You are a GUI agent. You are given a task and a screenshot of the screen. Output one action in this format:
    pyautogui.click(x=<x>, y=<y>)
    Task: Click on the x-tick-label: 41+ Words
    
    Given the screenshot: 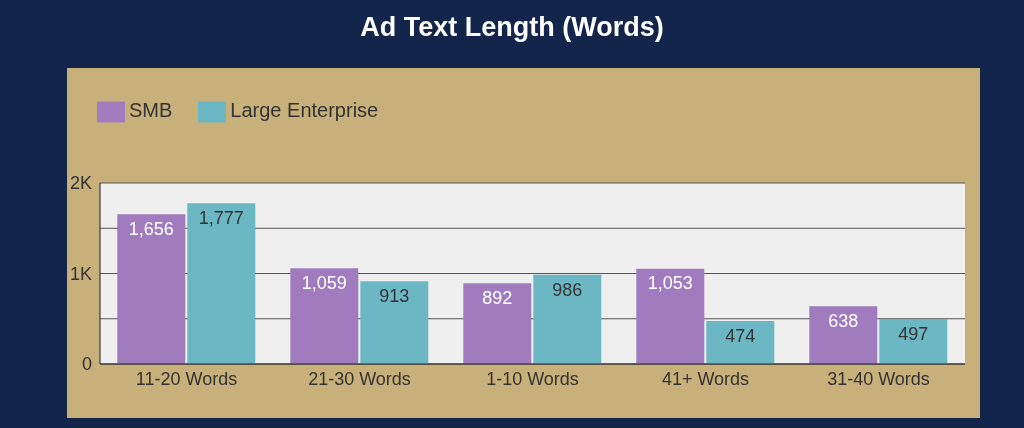 What is the action you would take?
    pyautogui.click(x=705, y=378)
    